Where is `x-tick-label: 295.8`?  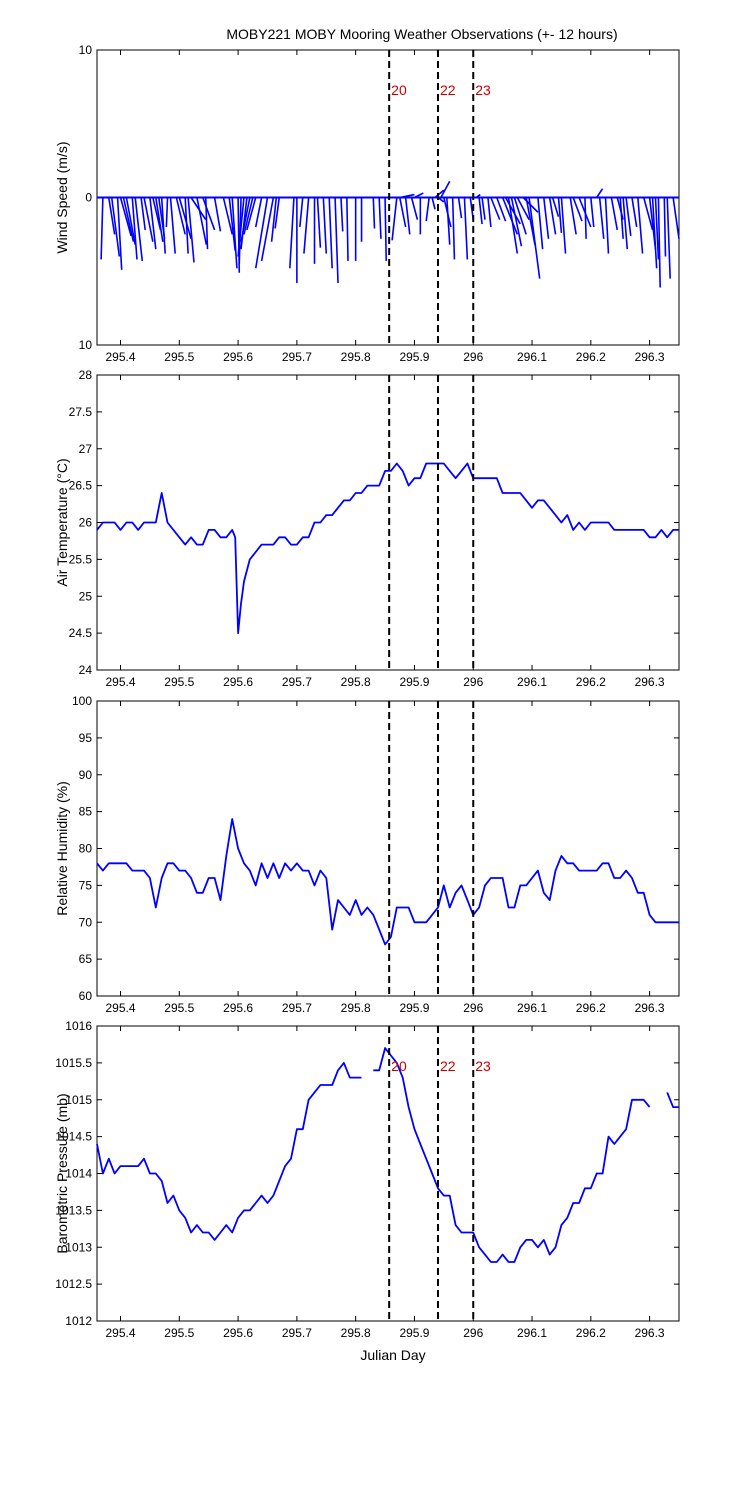
x-tick-label: 295.8 is located at coordinates (356, 357).